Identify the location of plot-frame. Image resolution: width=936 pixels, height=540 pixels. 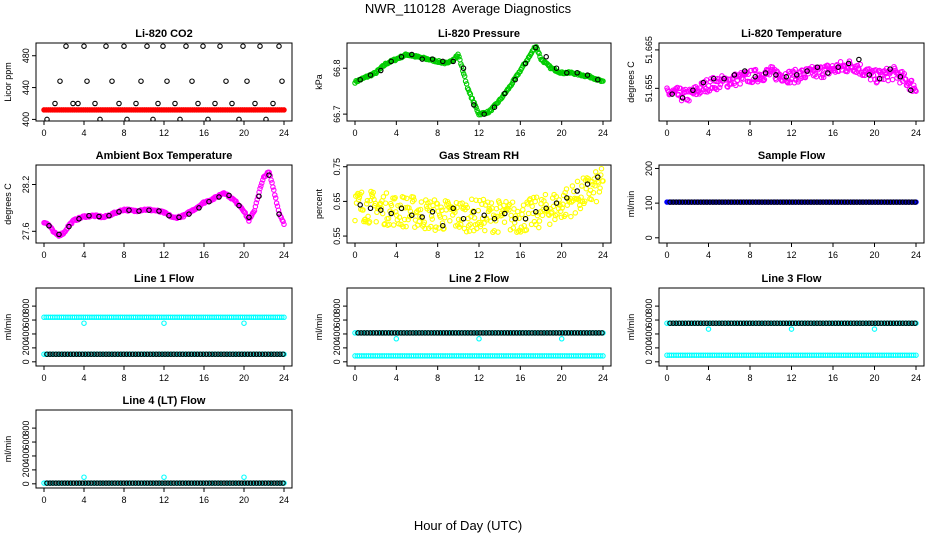
(164, 449).